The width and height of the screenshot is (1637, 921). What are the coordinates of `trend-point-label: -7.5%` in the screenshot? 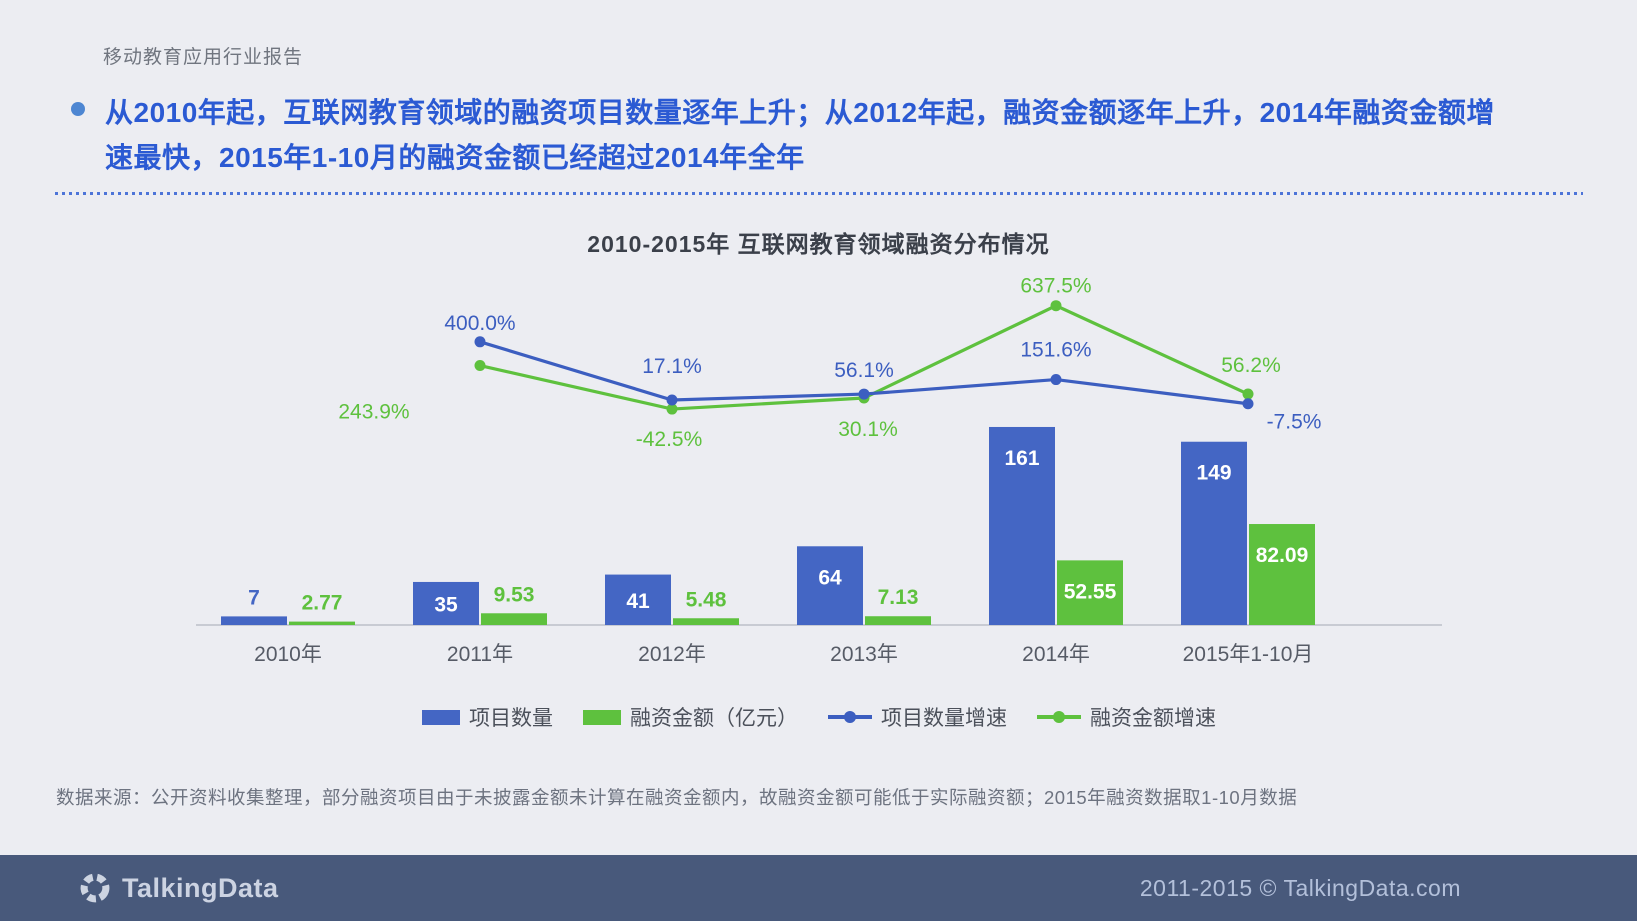 It's located at (1294, 422).